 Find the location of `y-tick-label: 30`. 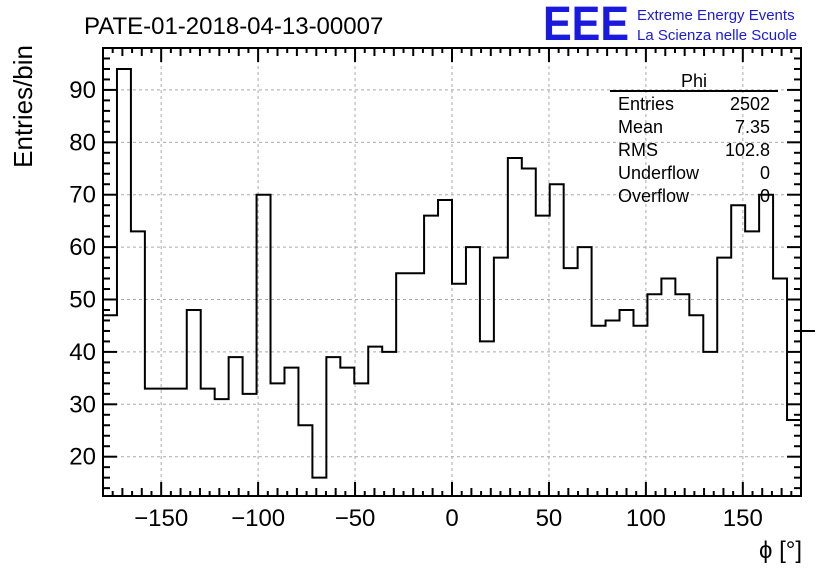

y-tick-label: 30 is located at coordinates (82, 404).